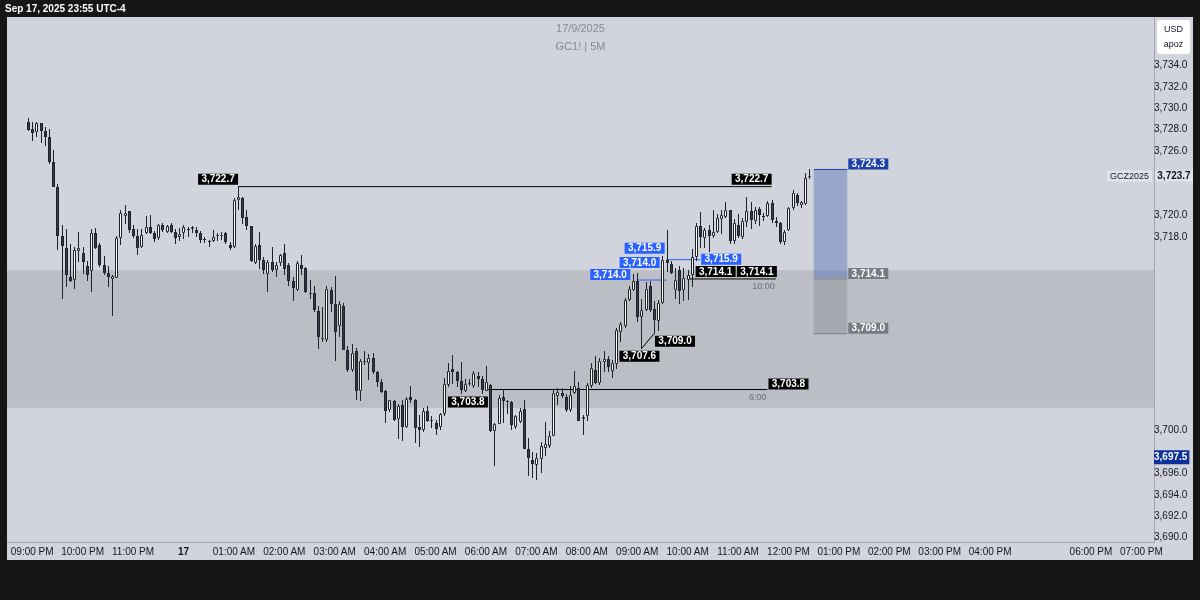 This screenshot has height=600, width=1200. I want to click on y-tick-label: 3,696.0, so click(1170, 473).